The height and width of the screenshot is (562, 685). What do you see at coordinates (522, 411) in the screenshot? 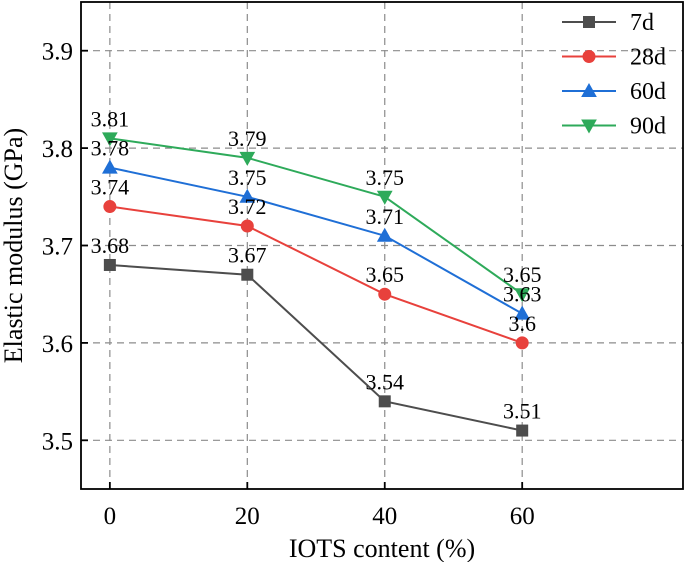
I see `data-label-7d: 3.51` at bounding box center [522, 411].